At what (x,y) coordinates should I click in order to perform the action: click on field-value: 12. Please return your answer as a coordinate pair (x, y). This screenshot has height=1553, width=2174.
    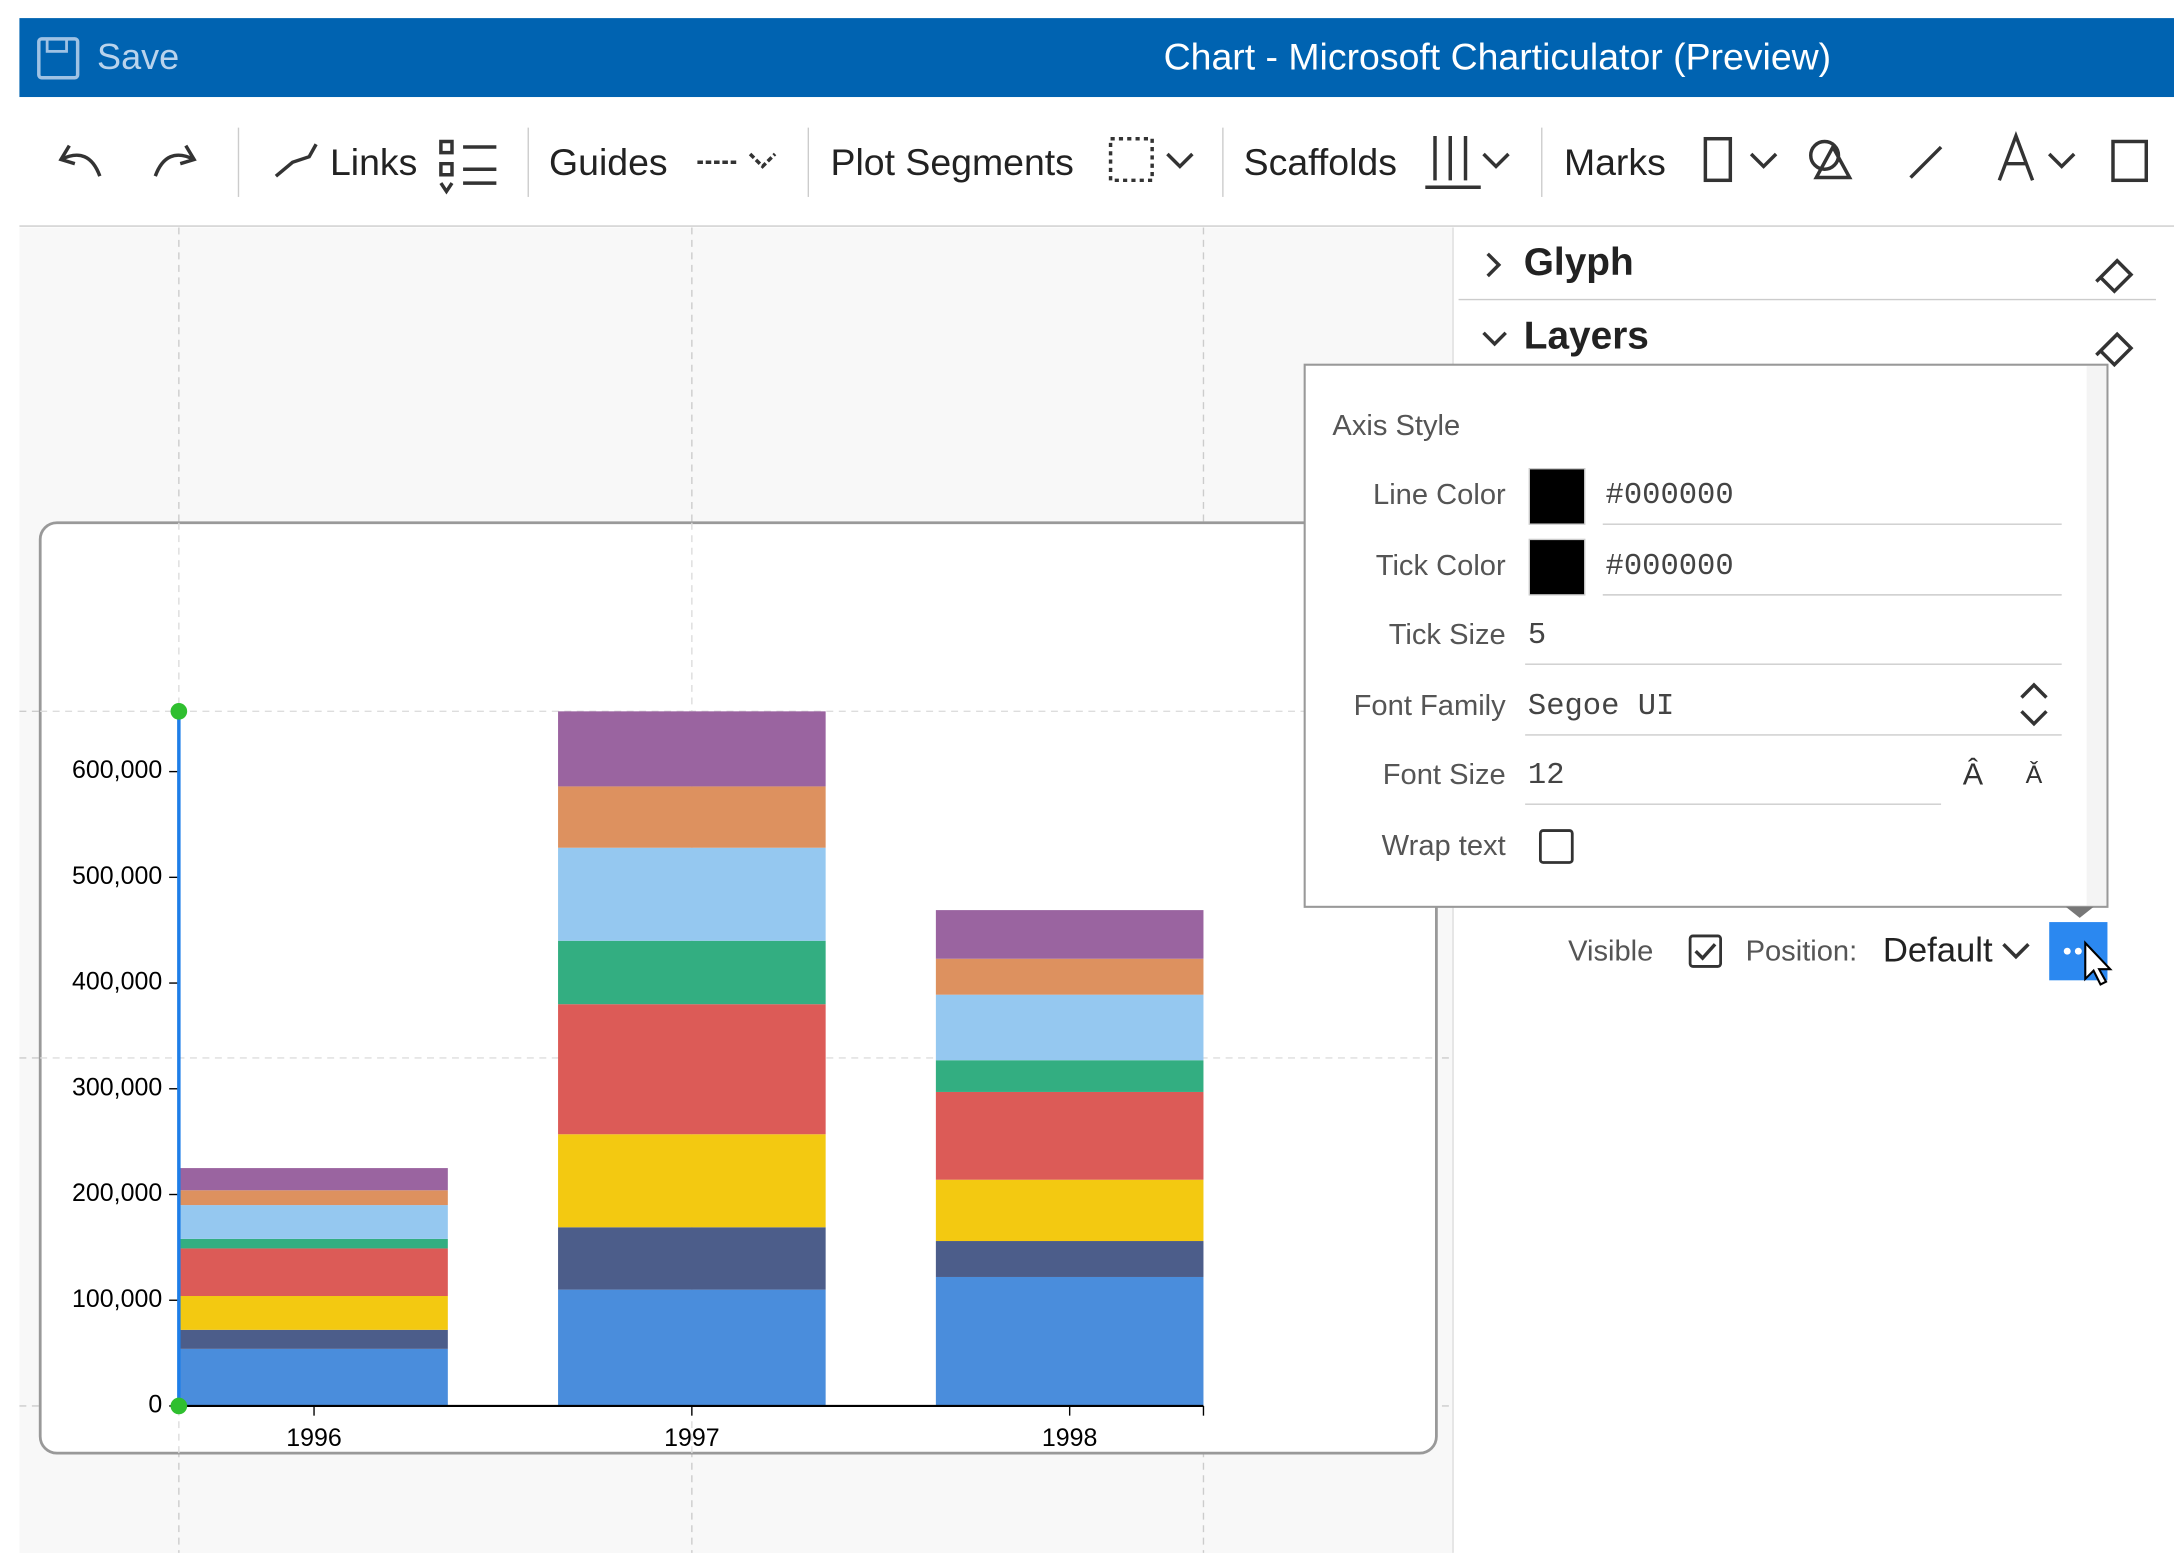
    Looking at the image, I should click on (1546, 776).